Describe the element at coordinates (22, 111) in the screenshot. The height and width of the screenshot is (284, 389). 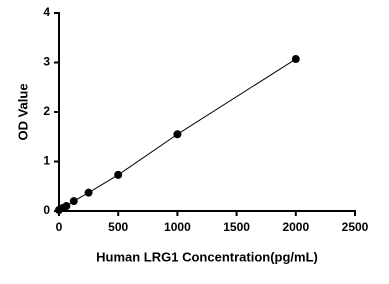
I see `y-axis-title: OD Value` at that location.